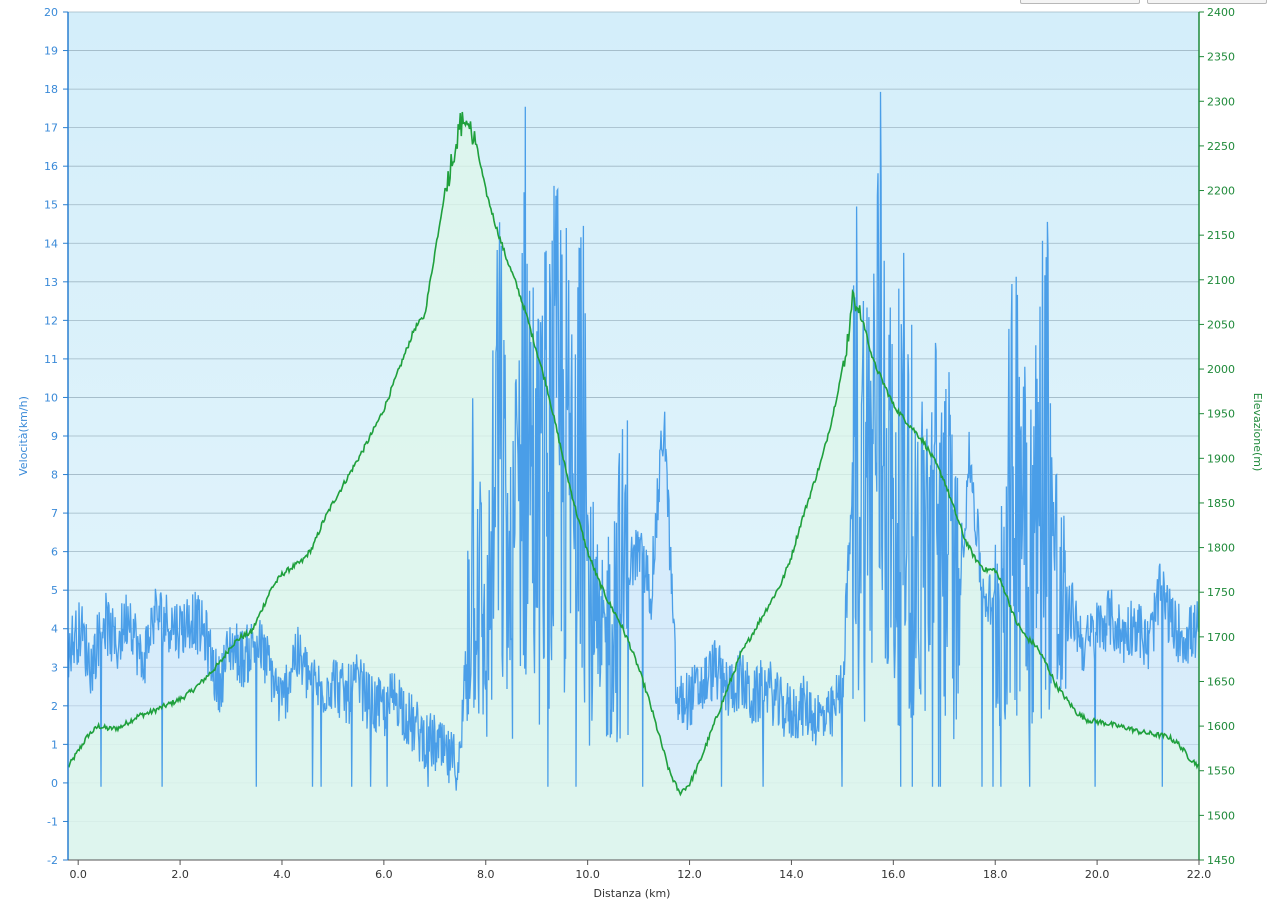  I want to click on left-tick-label: 13, so click(51, 282).